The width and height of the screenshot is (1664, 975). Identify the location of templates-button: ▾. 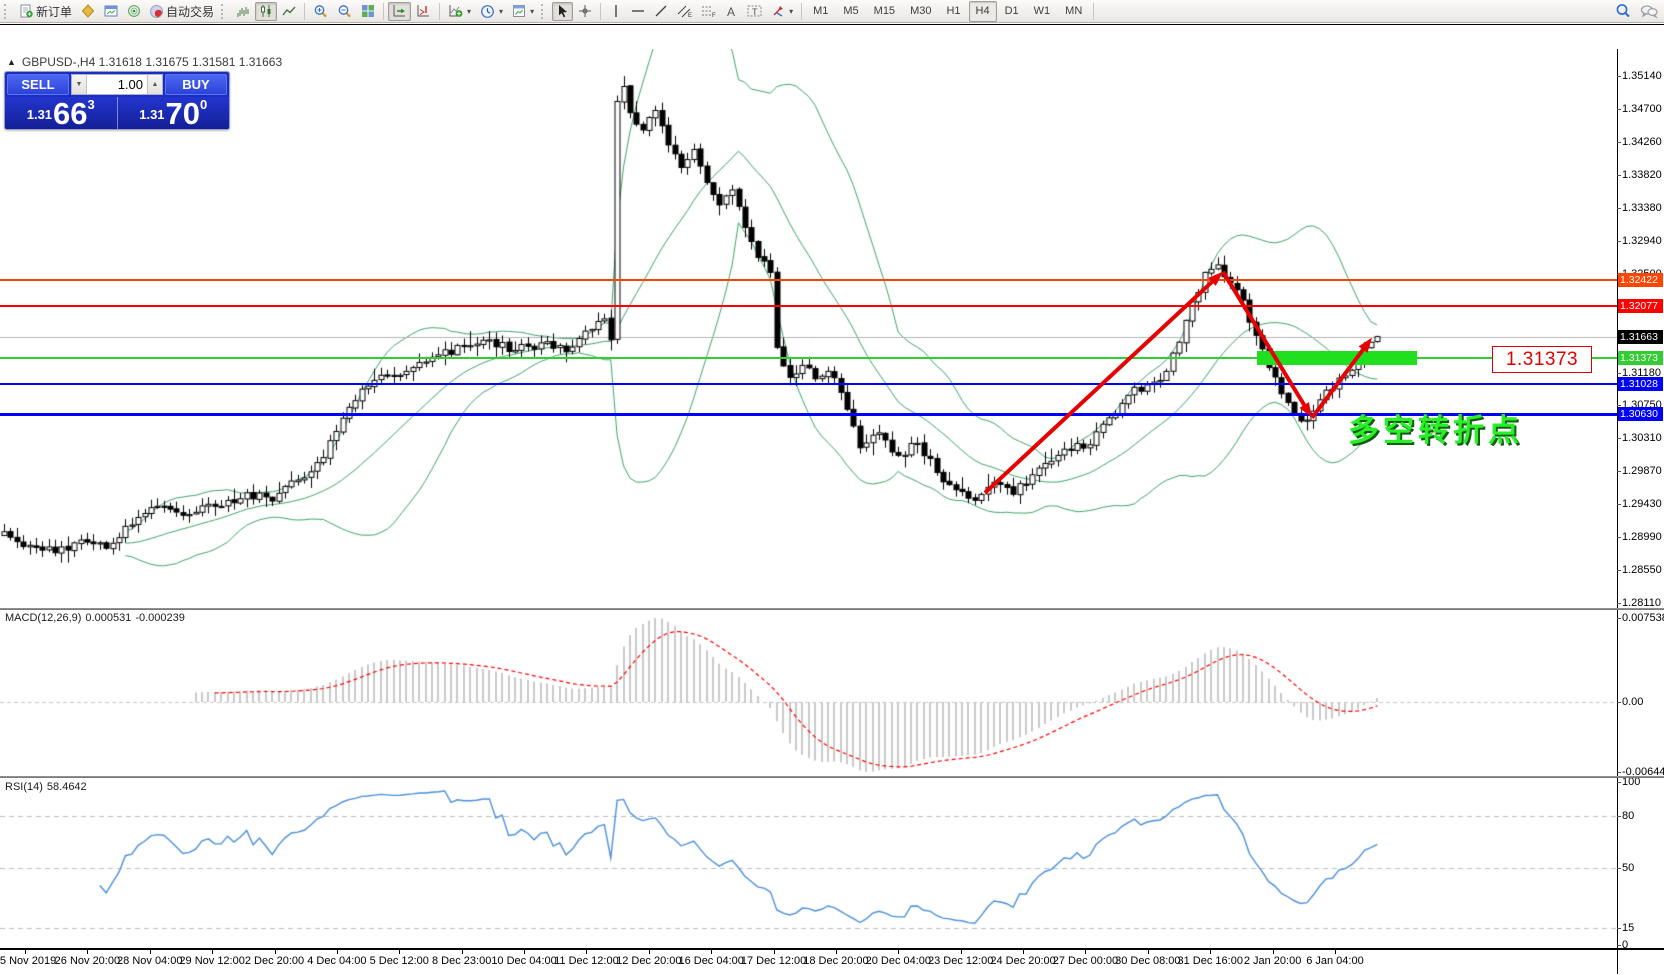
(523, 11).